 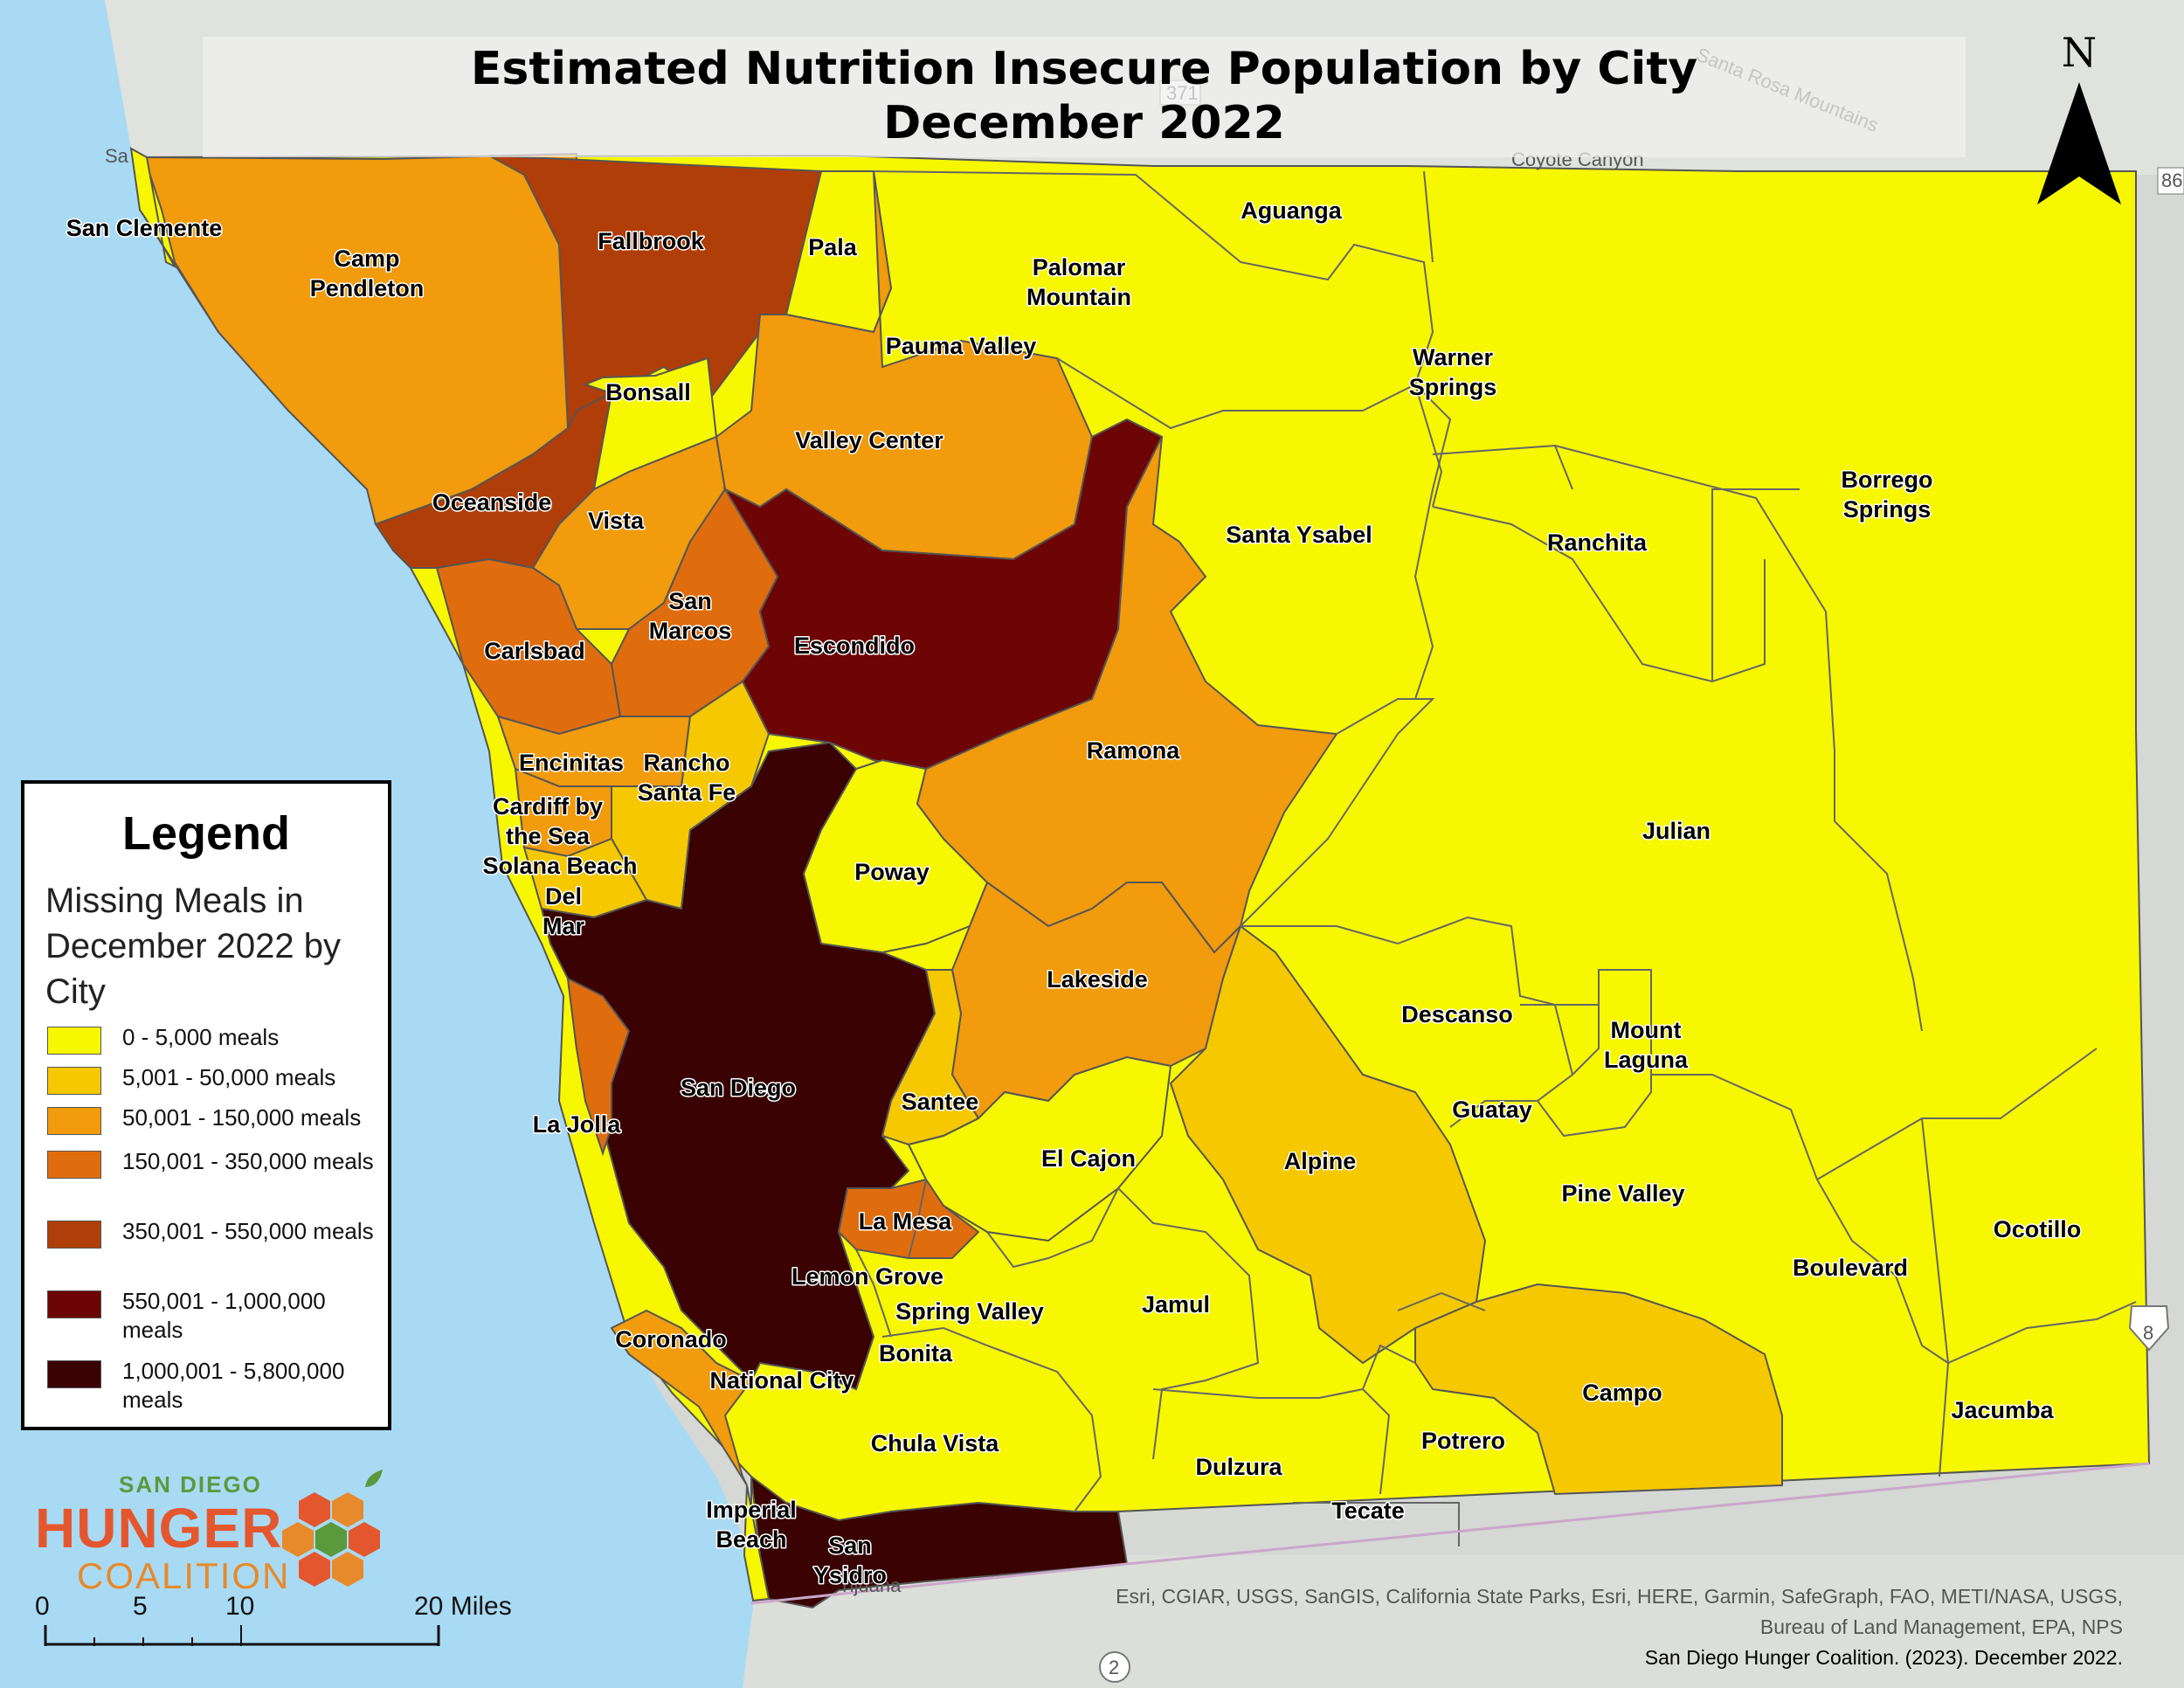 What do you see at coordinates (906, 1221) in the screenshot?
I see `city-label-la-mesa: La Mesa` at bounding box center [906, 1221].